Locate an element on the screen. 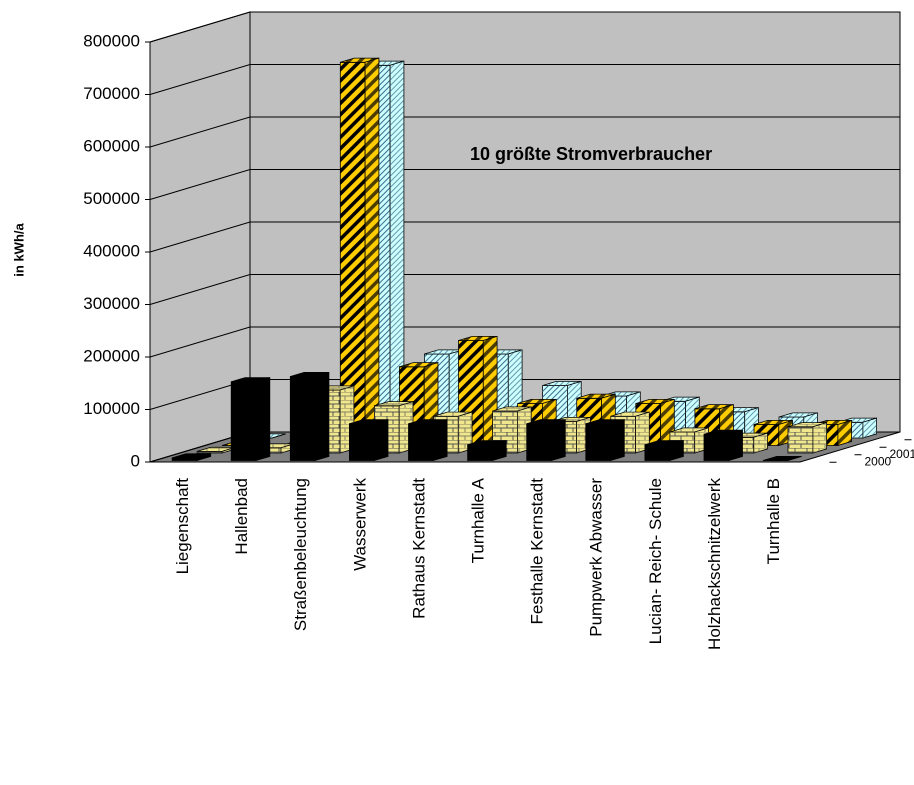  x-tick-label: Pumpwerk Abwasser is located at coordinates (596, 557).